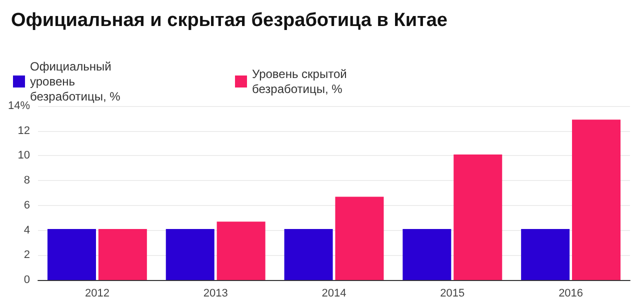 This screenshot has width=640, height=306. Describe the element at coordinates (19, 106) in the screenshot. I see `y-tick-label: 14%` at that location.